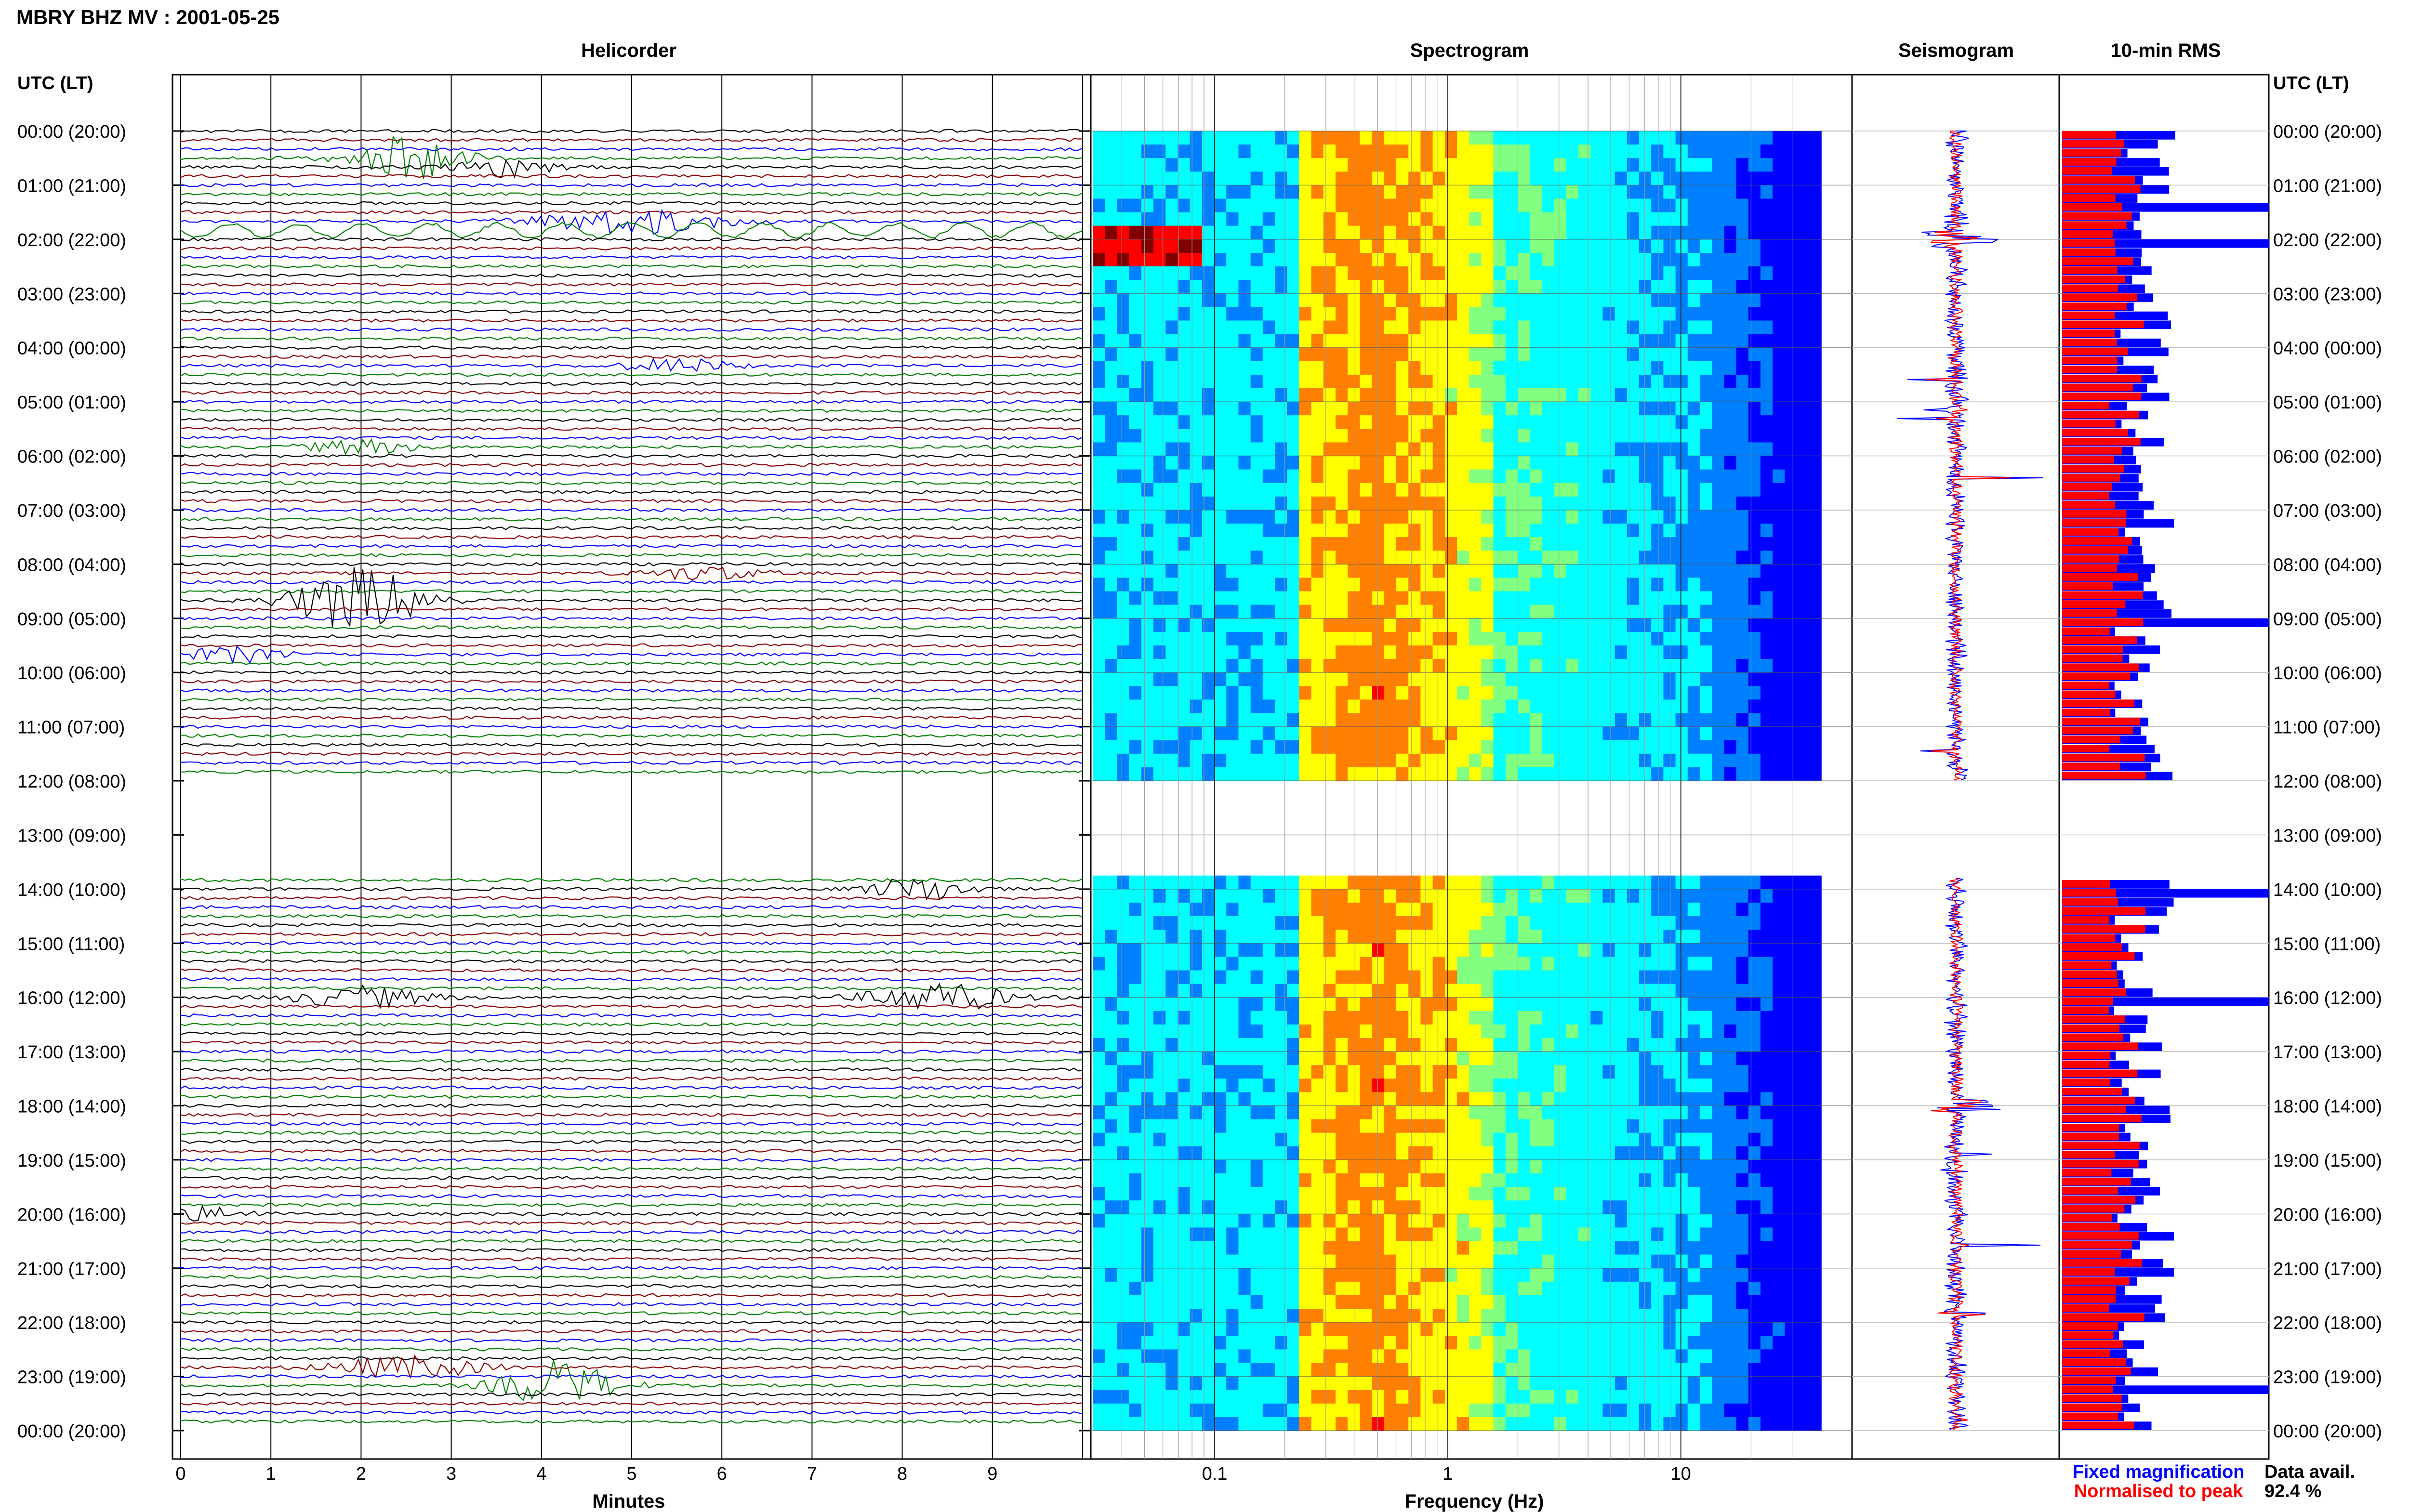  Describe the element at coordinates (631, 302) in the screenshot. I see `helicorder-line` at that location.